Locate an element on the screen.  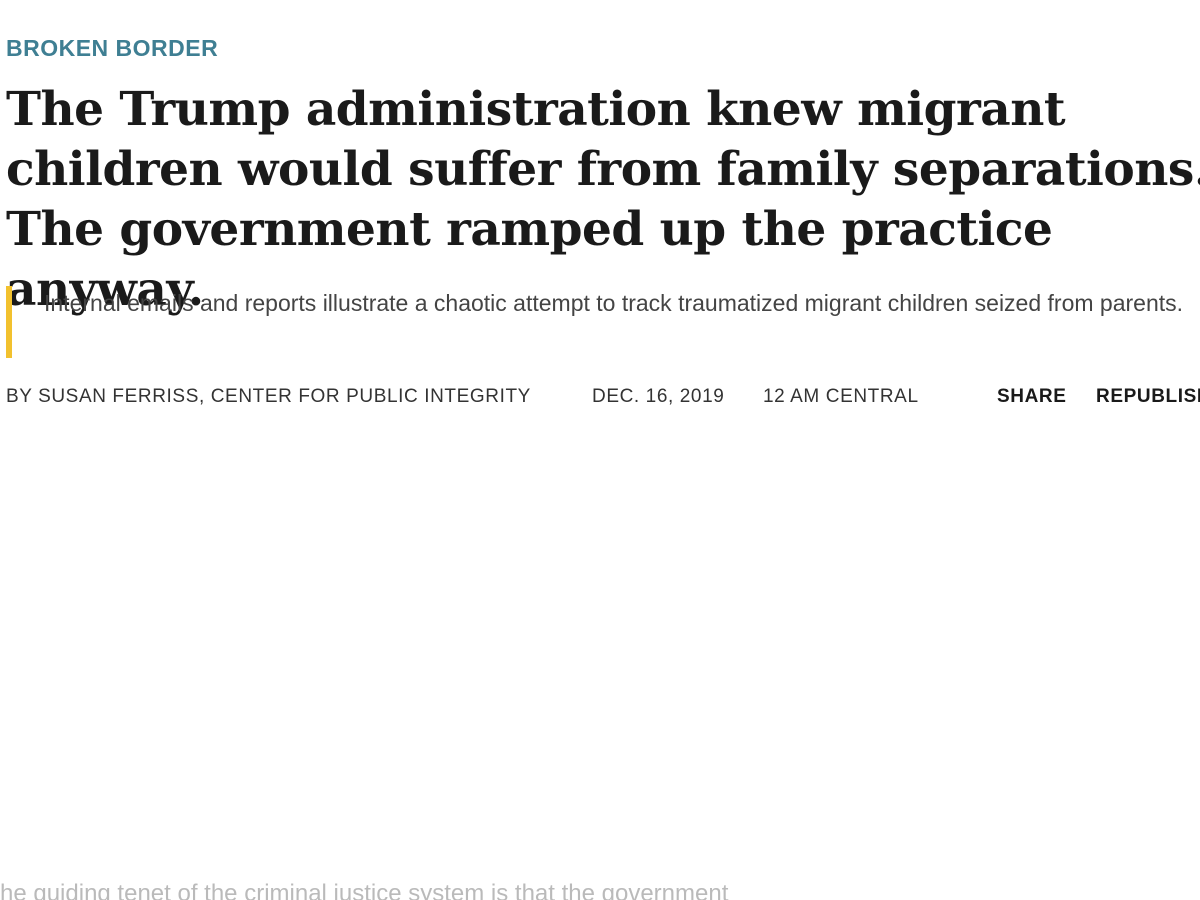
section-kicker: BROKEN BORDER is located at coordinates (112, 48).